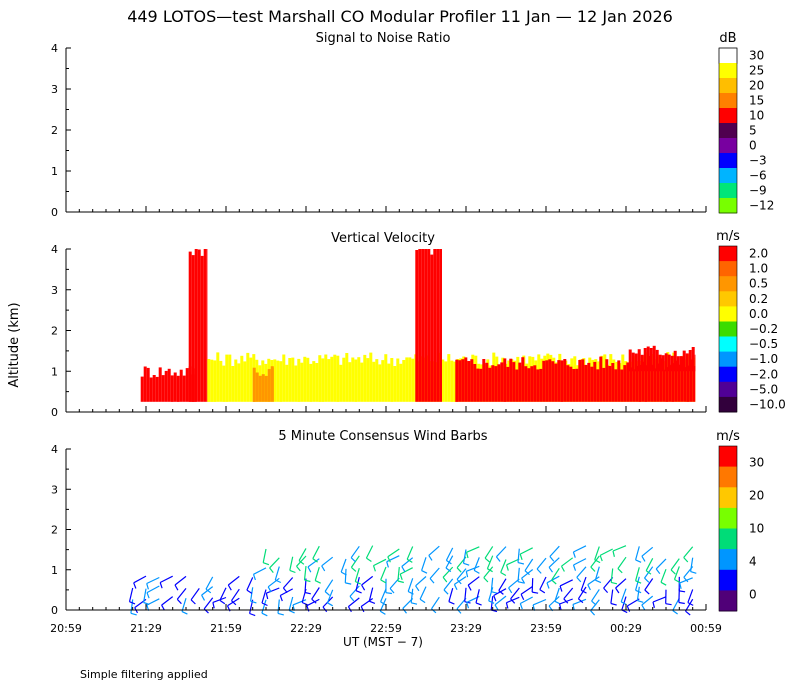  What do you see at coordinates (14, 344) in the screenshot?
I see `y-axis-label: Altitude (km)` at bounding box center [14, 344].